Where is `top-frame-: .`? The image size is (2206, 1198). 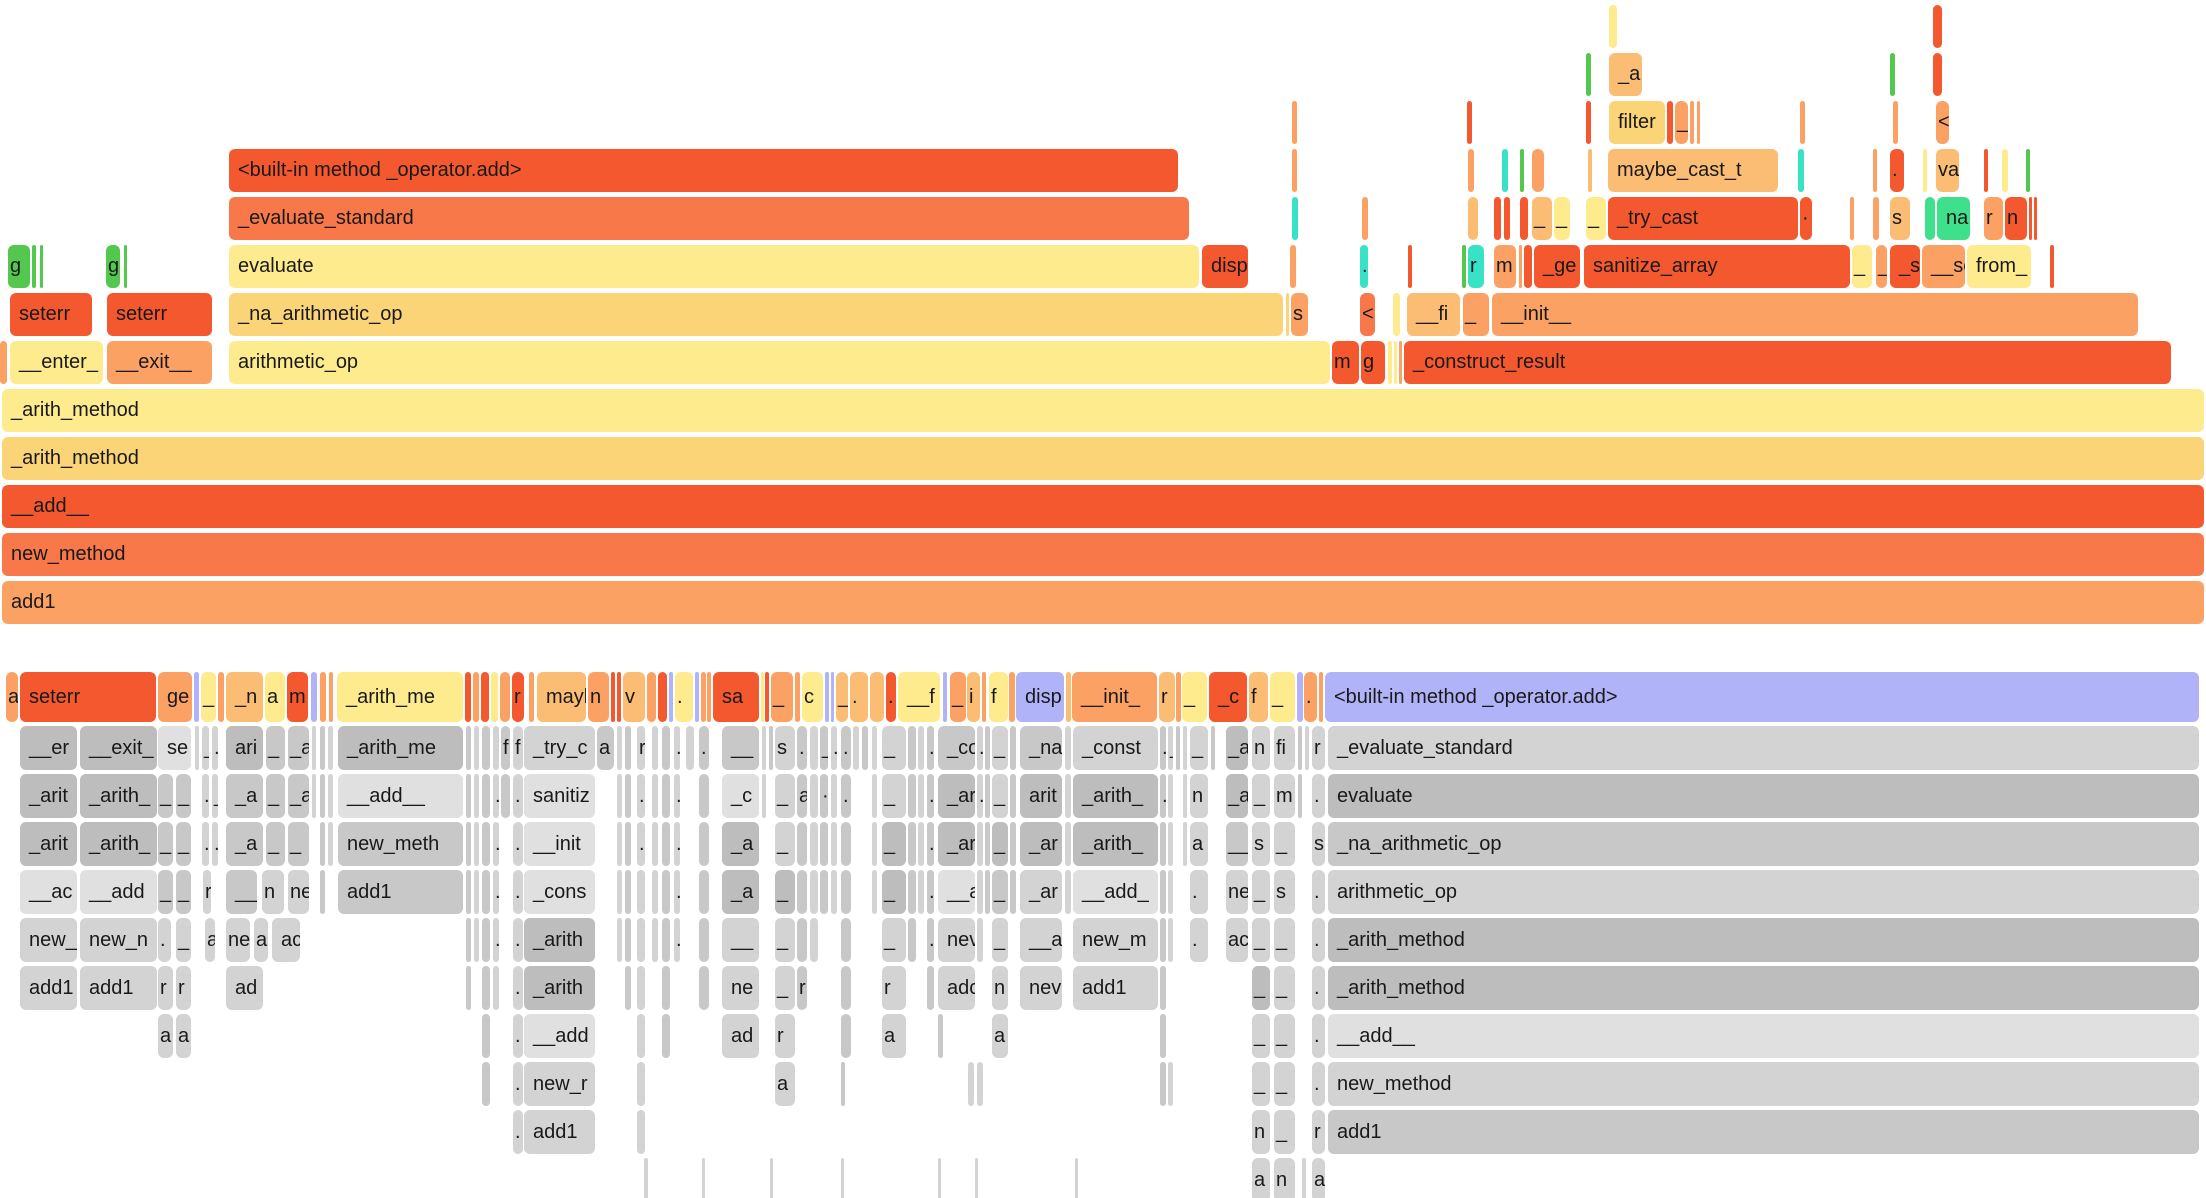 top-frame-: . is located at coordinates (1364, 266).